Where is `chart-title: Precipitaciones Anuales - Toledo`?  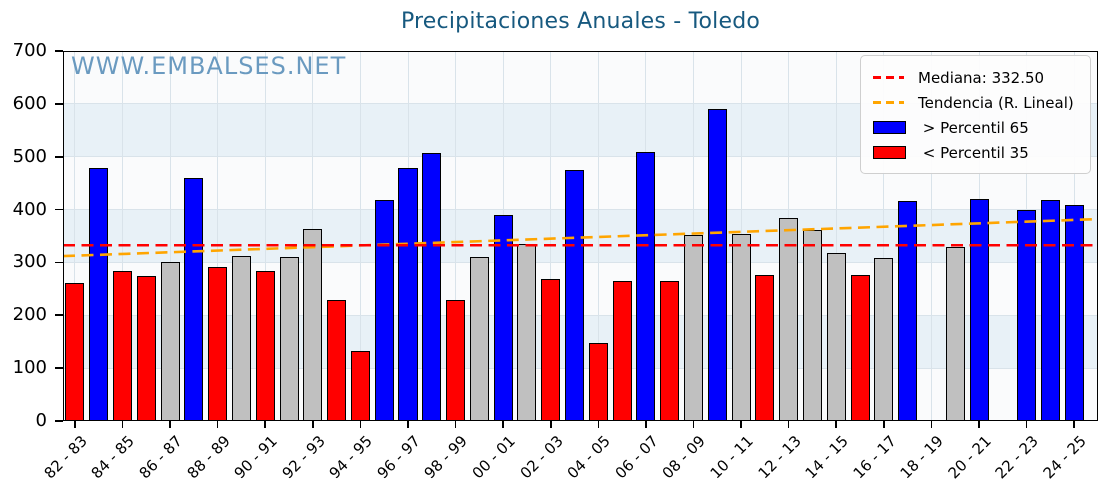 chart-title: Precipitaciones Anuales - Toledo is located at coordinates (580, 21).